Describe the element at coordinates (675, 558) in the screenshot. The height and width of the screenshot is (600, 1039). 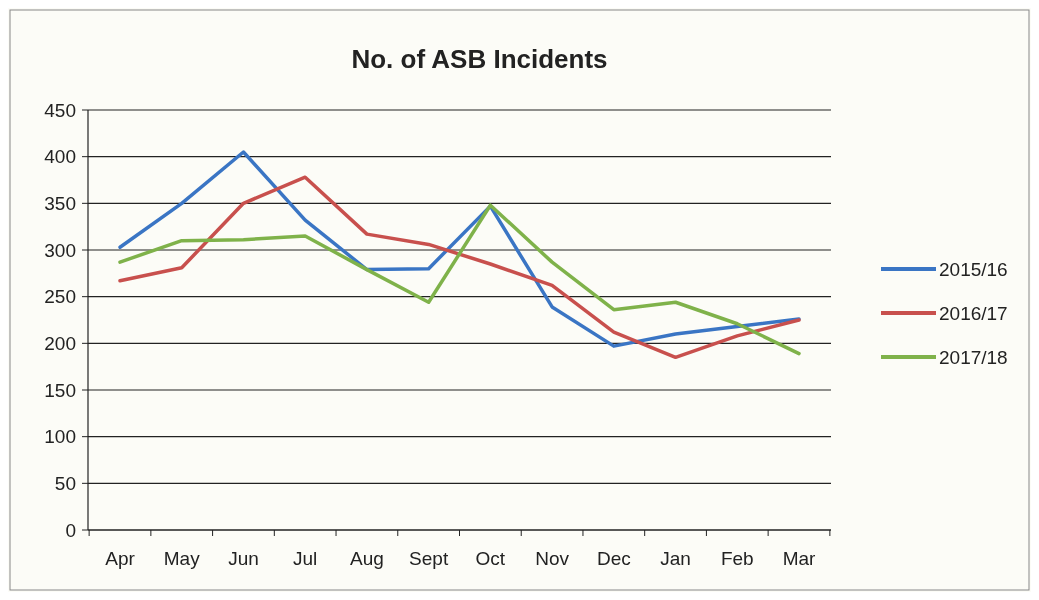
I see `x-tick-label: Jan` at that location.